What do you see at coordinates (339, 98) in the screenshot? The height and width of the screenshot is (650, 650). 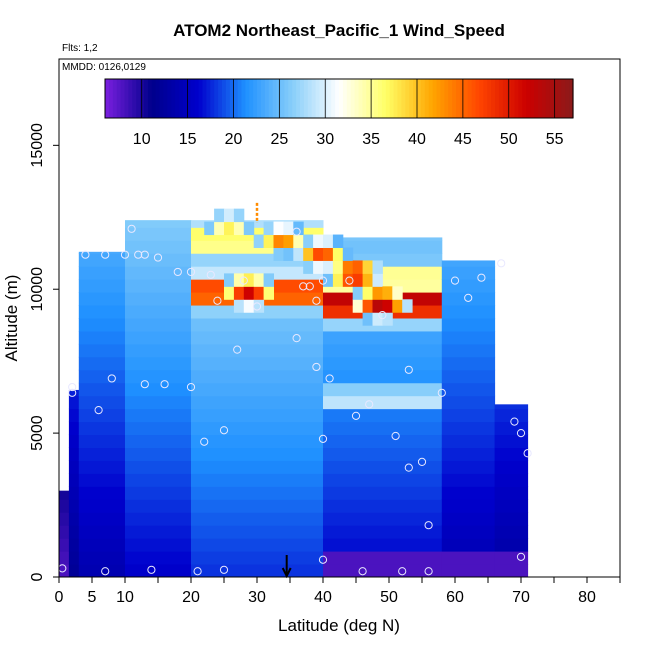 I see `colorbar-frame` at bounding box center [339, 98].